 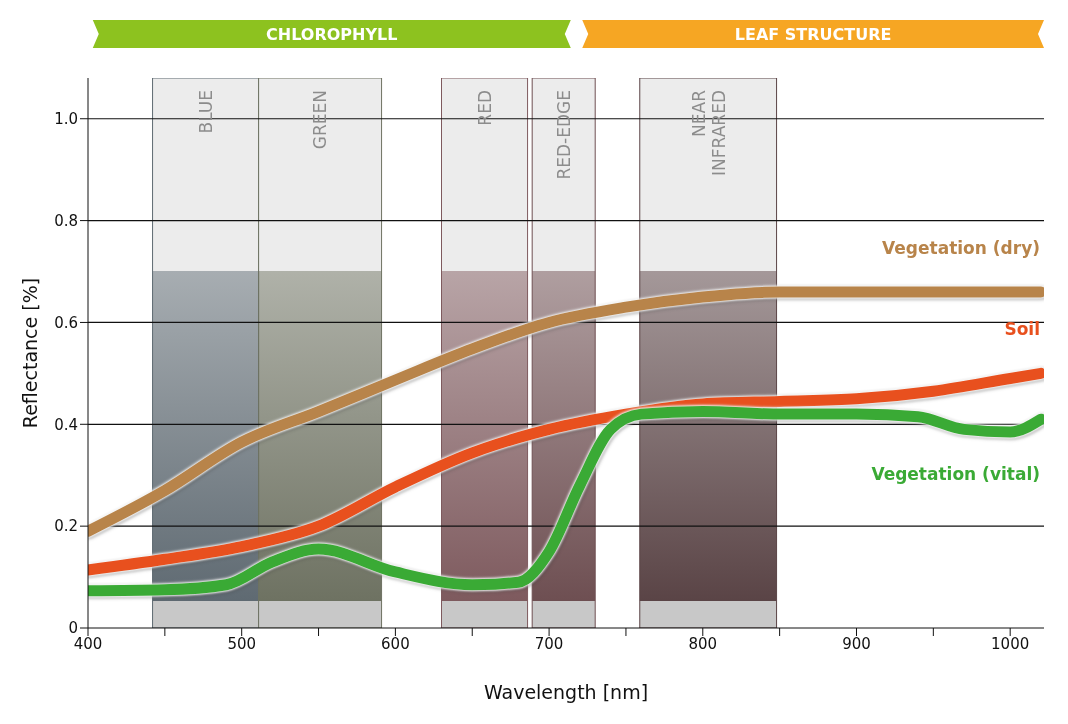 What do you see at coordinates (955, 474) in the screenshot?
I see `text: Vegetation (vital)` at bounding box center [955, 474].